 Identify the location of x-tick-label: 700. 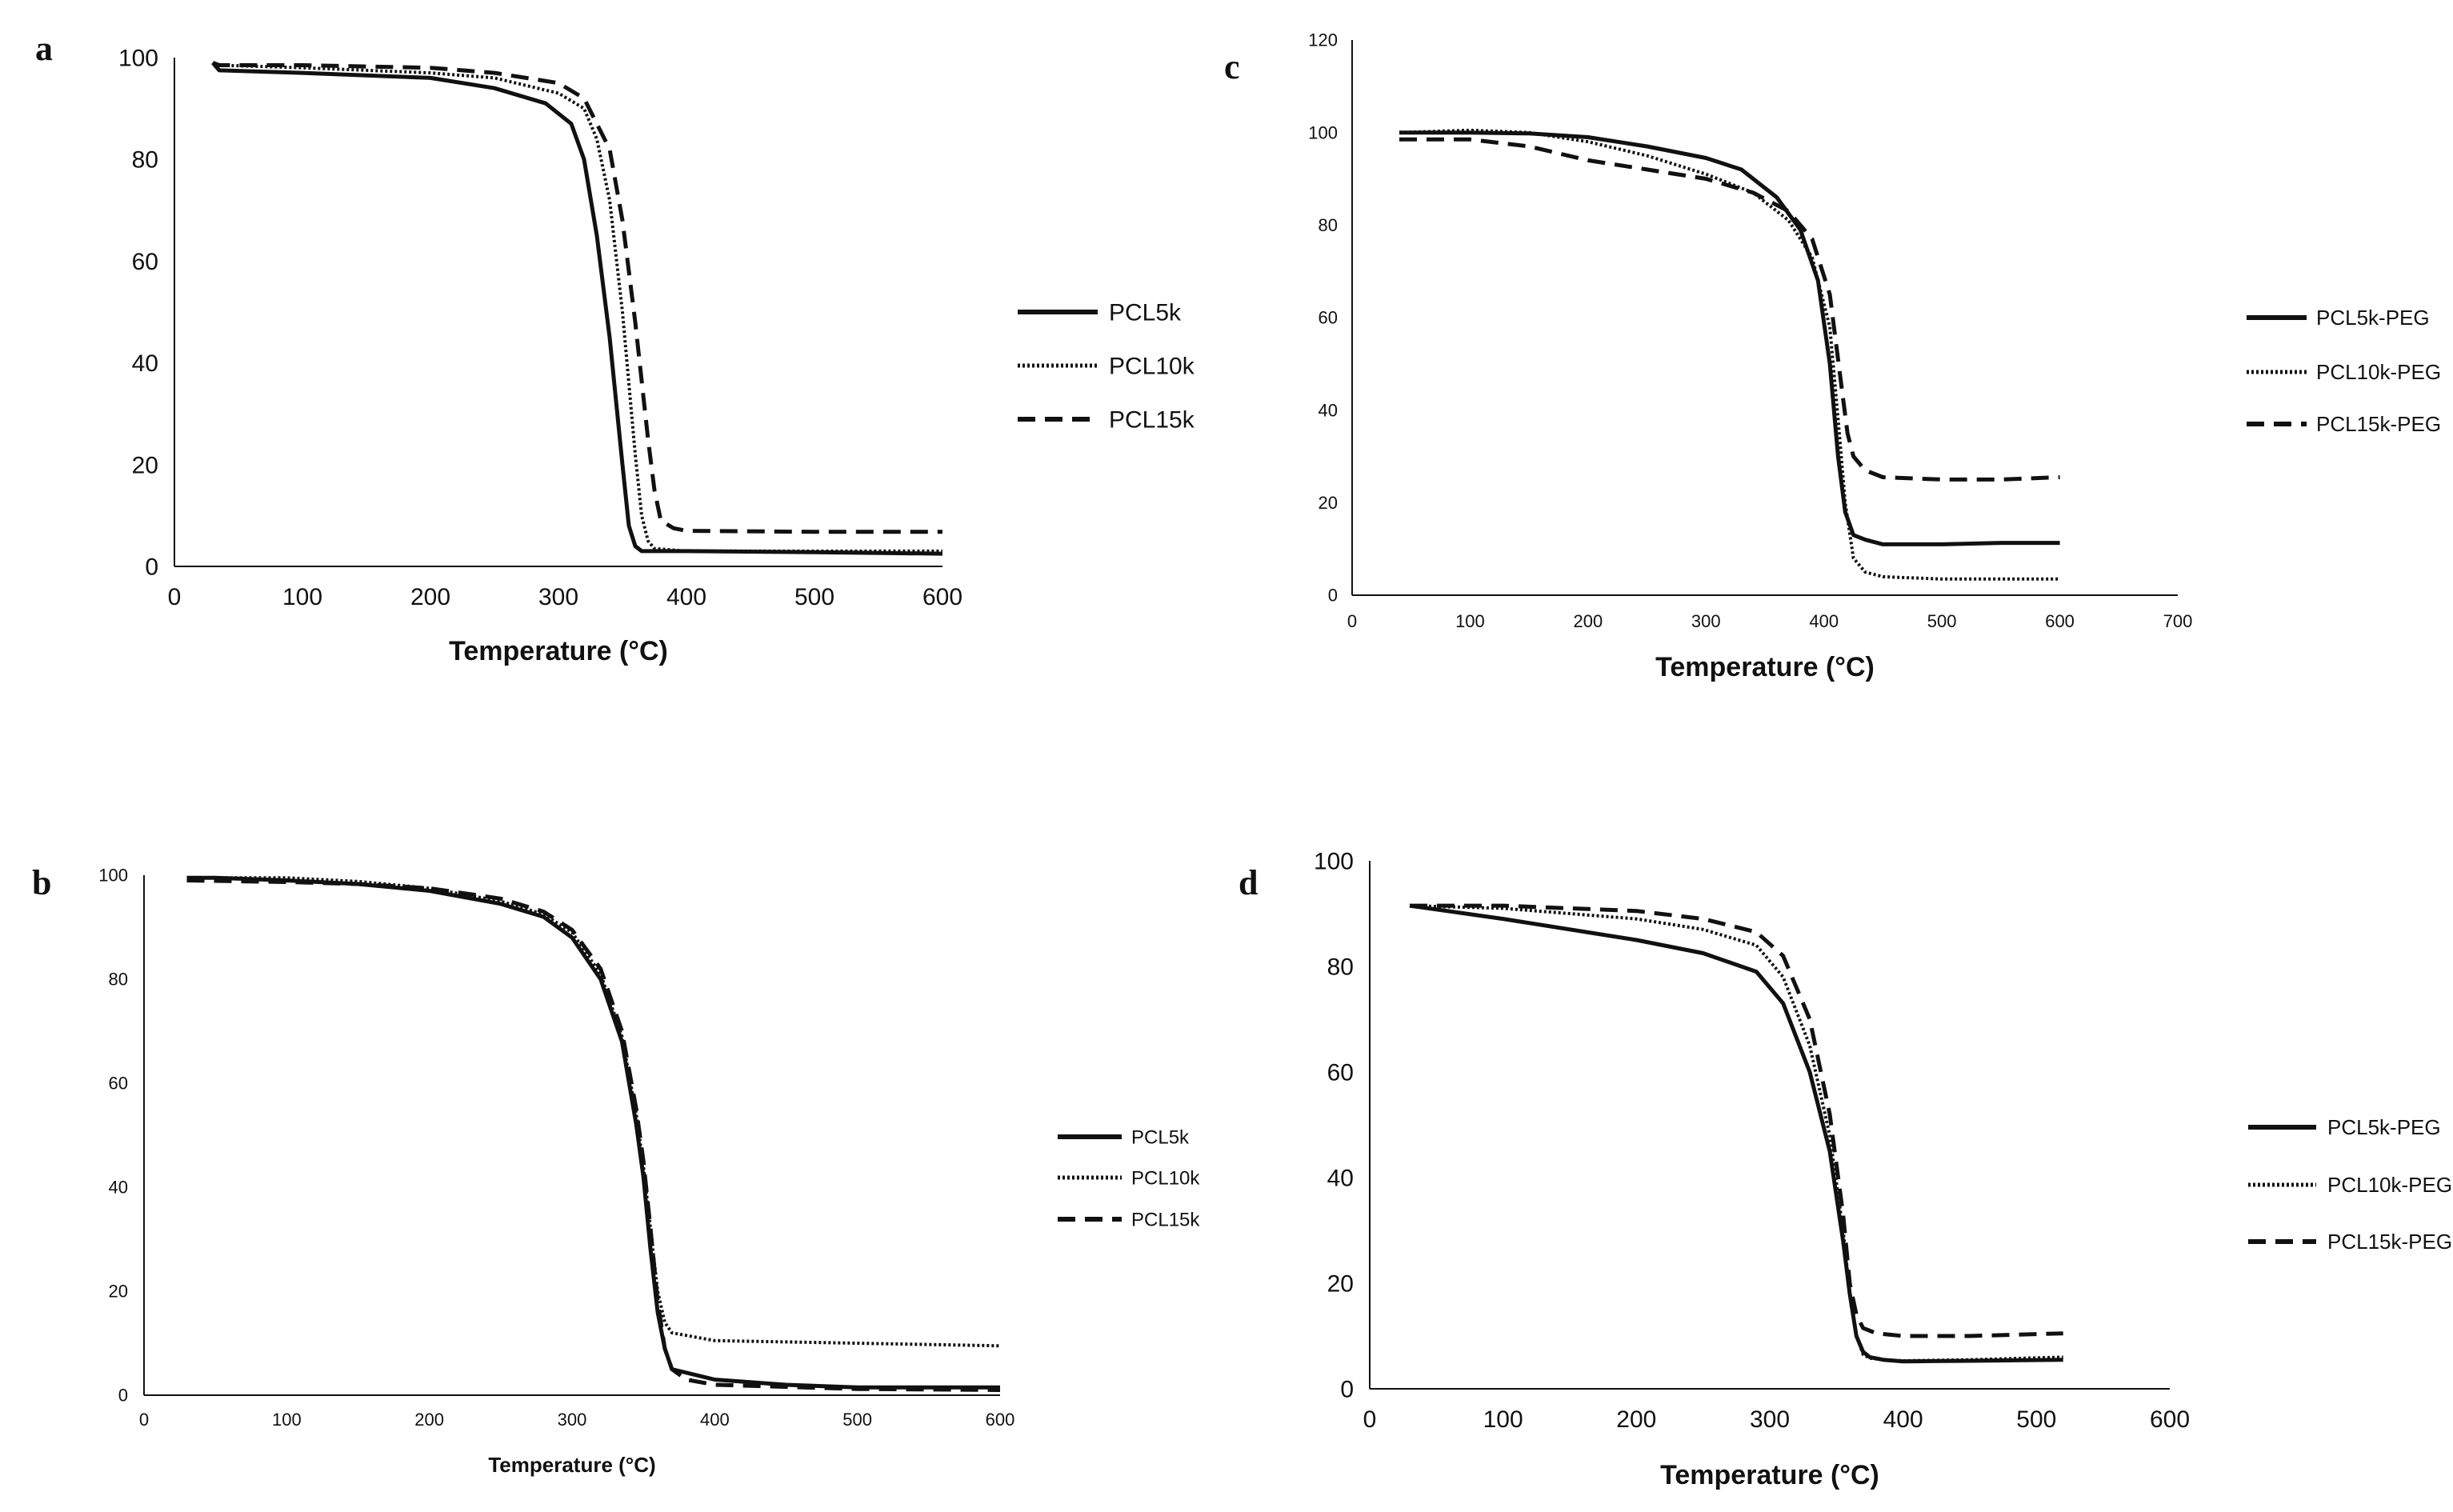
(2178, 621).